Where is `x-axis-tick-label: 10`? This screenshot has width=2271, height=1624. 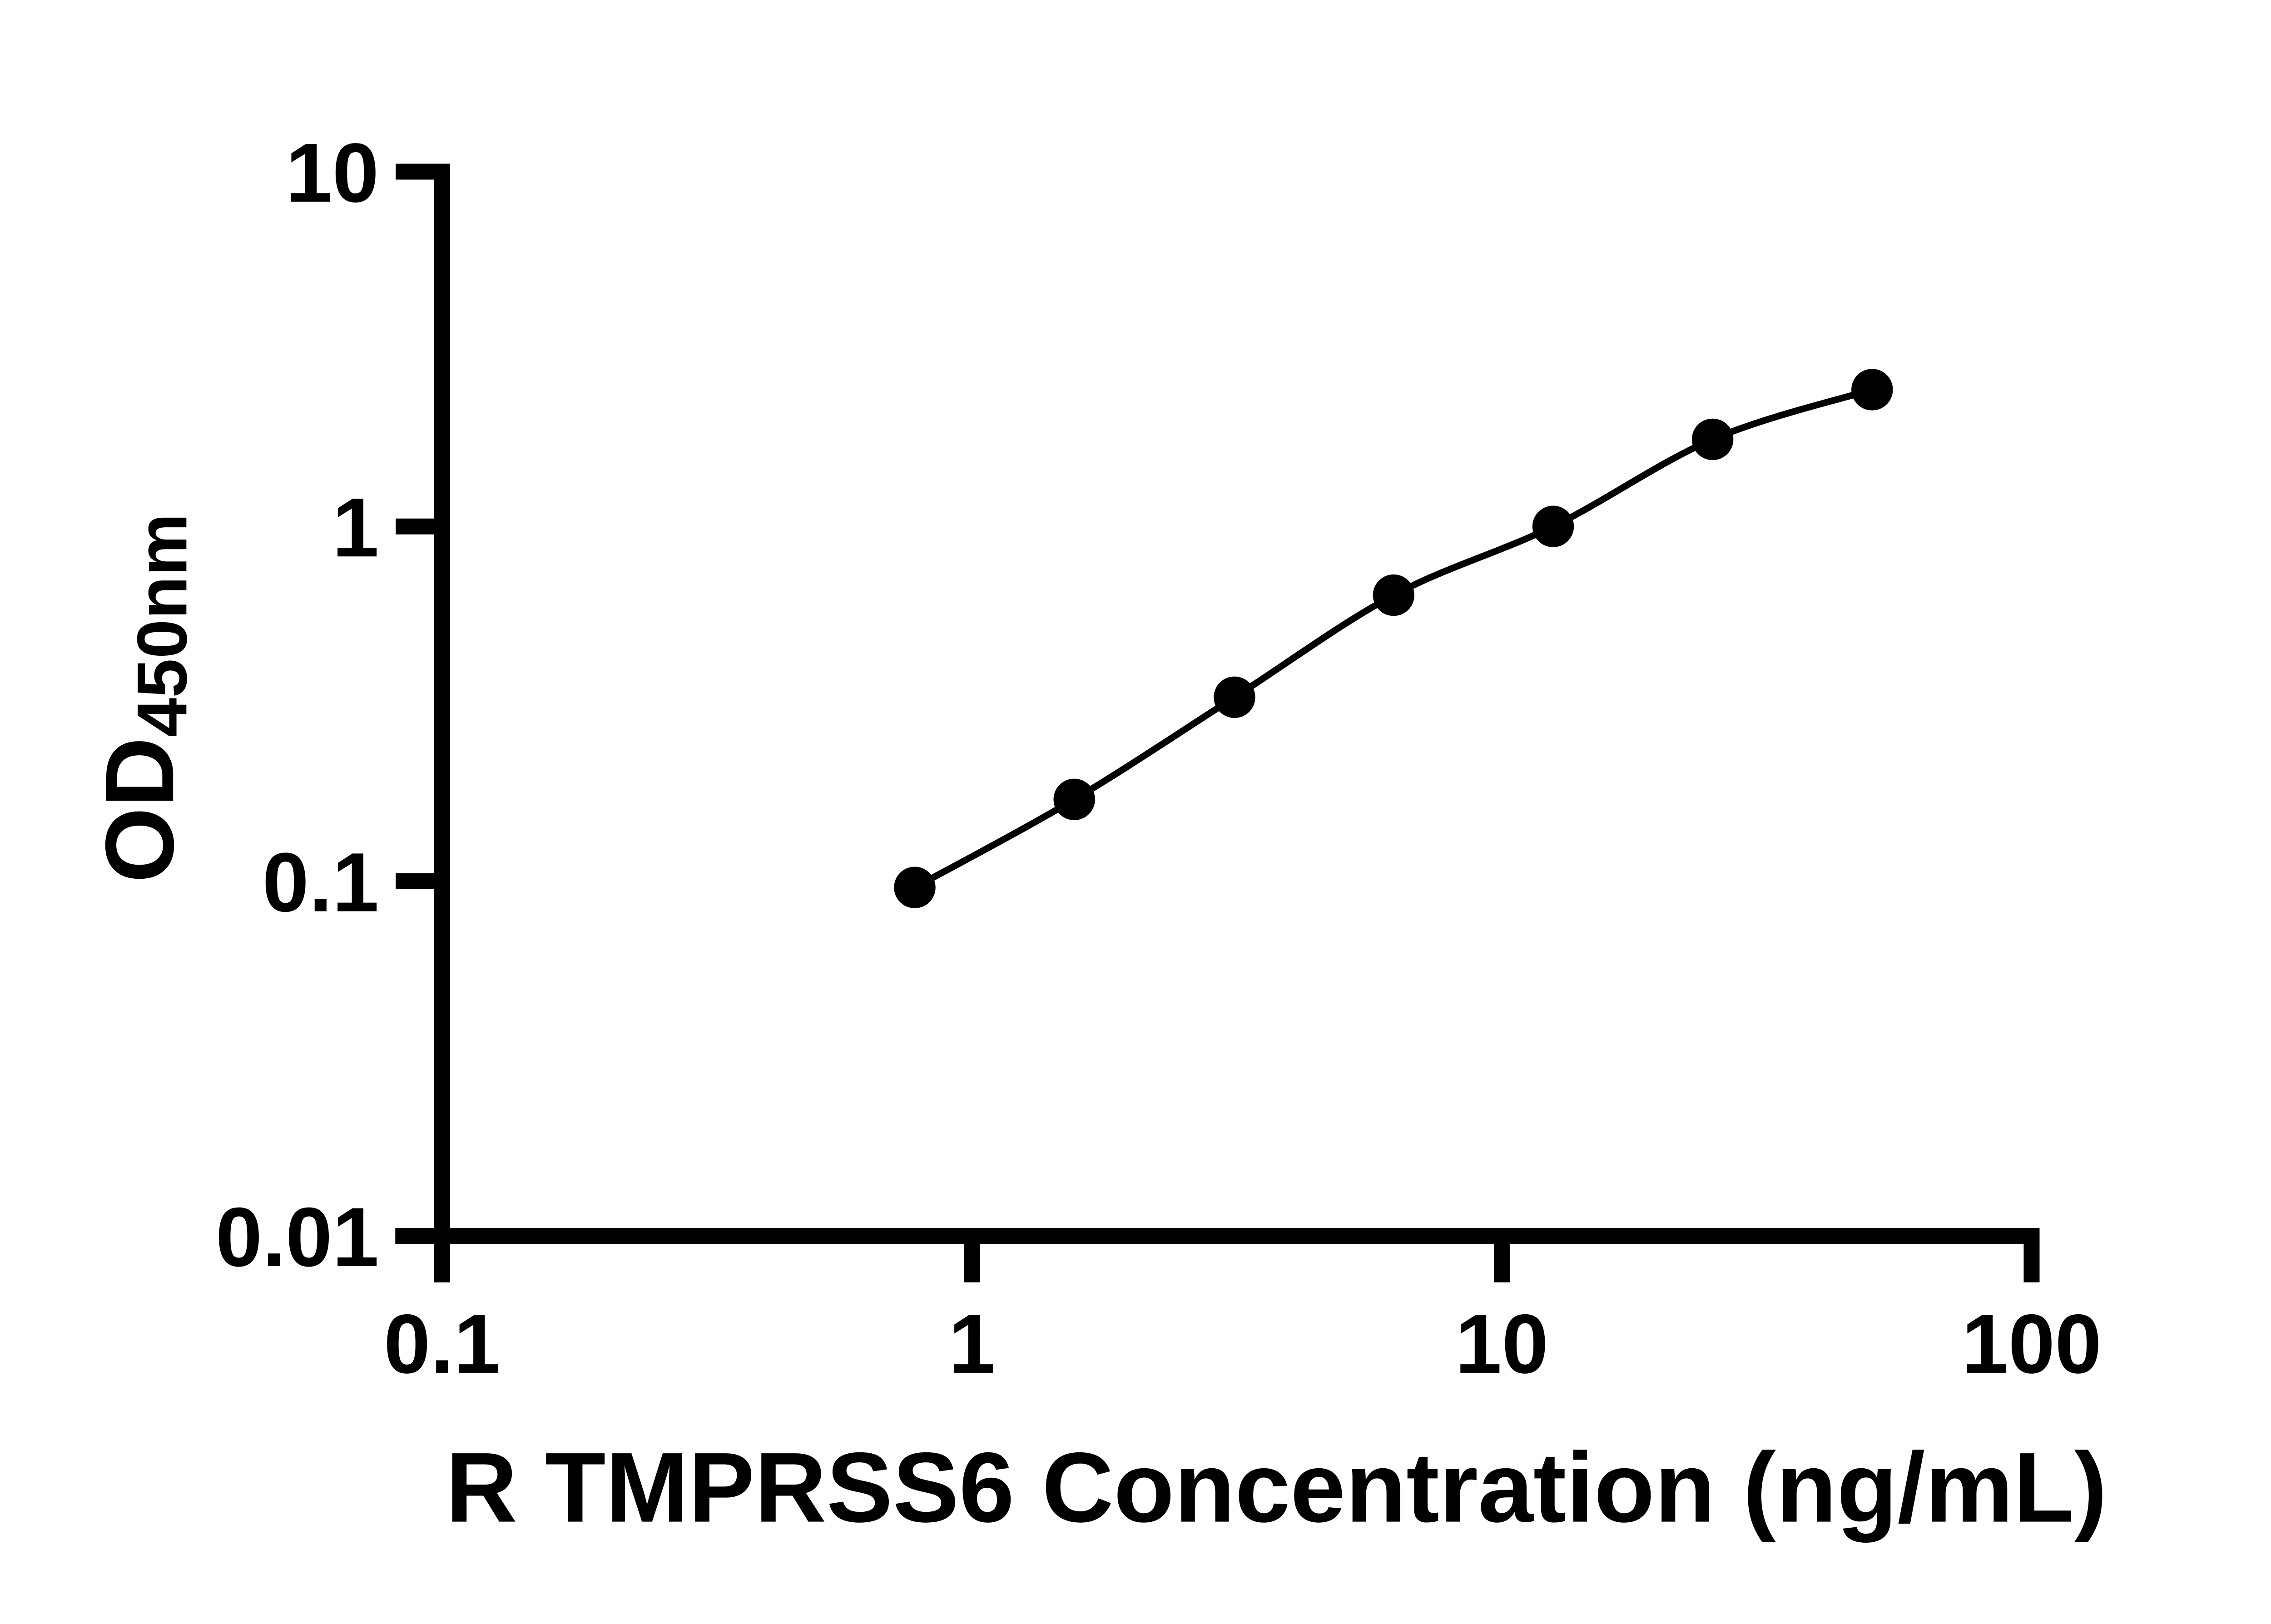
x-axis-tick-label: 10 is located at coordinates (1502, 1344).